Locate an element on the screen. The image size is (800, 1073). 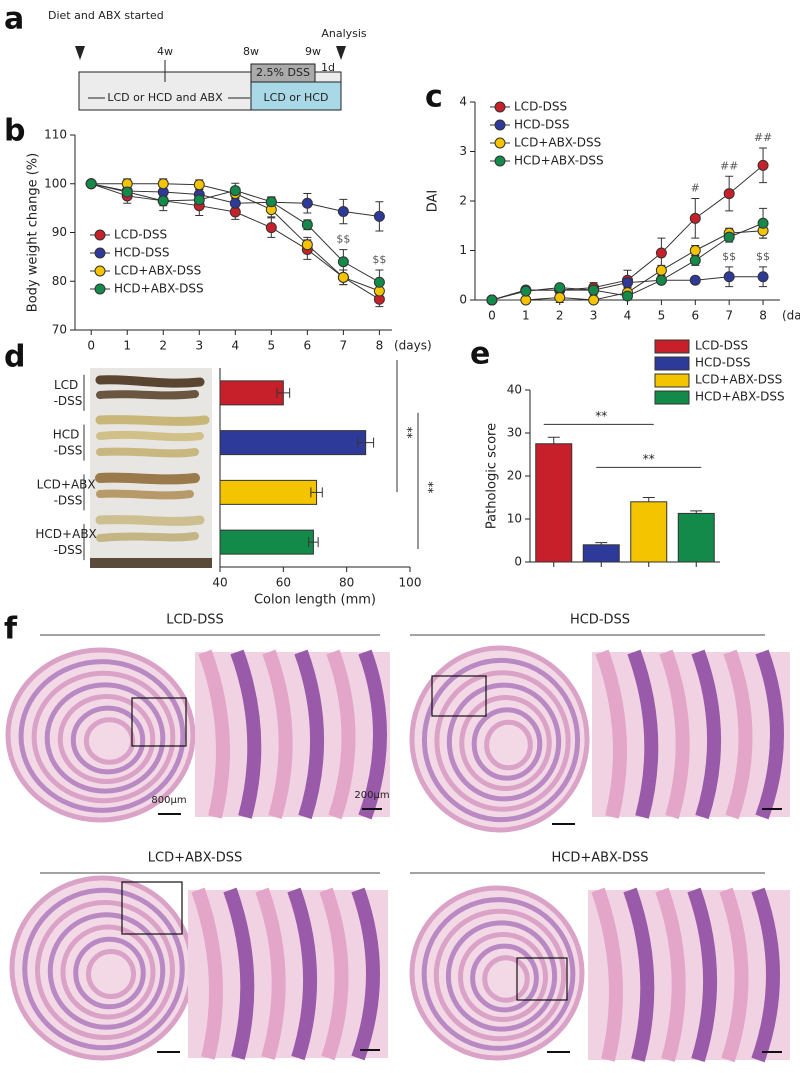
x-tick-label: 5 is located at coordinates (662, 316).